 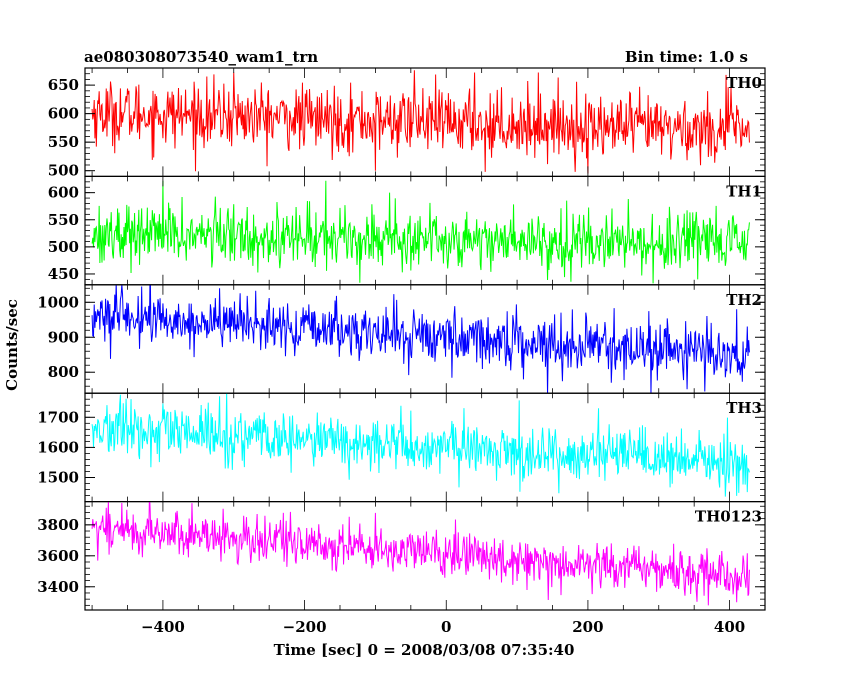 What do you see at coordinates (63, 337) in the screenshot?
I see `y-tick-label: 900` at bounding box center [63, 337].